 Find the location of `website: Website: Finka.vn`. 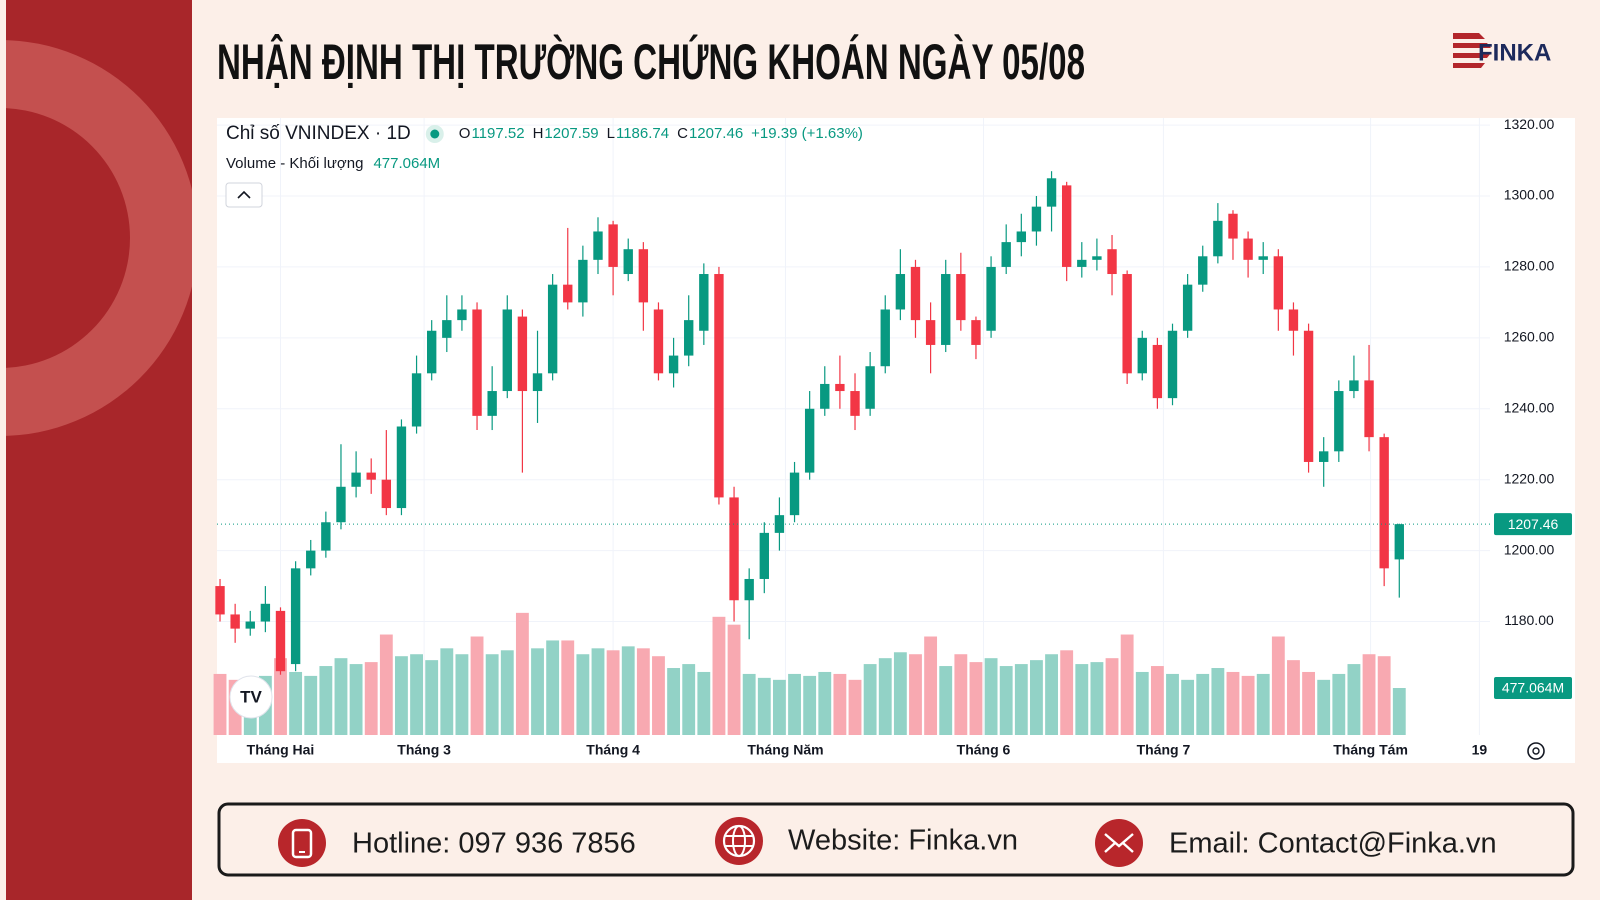

website: Website: Finka.vn is located at coordinates (903, 841).